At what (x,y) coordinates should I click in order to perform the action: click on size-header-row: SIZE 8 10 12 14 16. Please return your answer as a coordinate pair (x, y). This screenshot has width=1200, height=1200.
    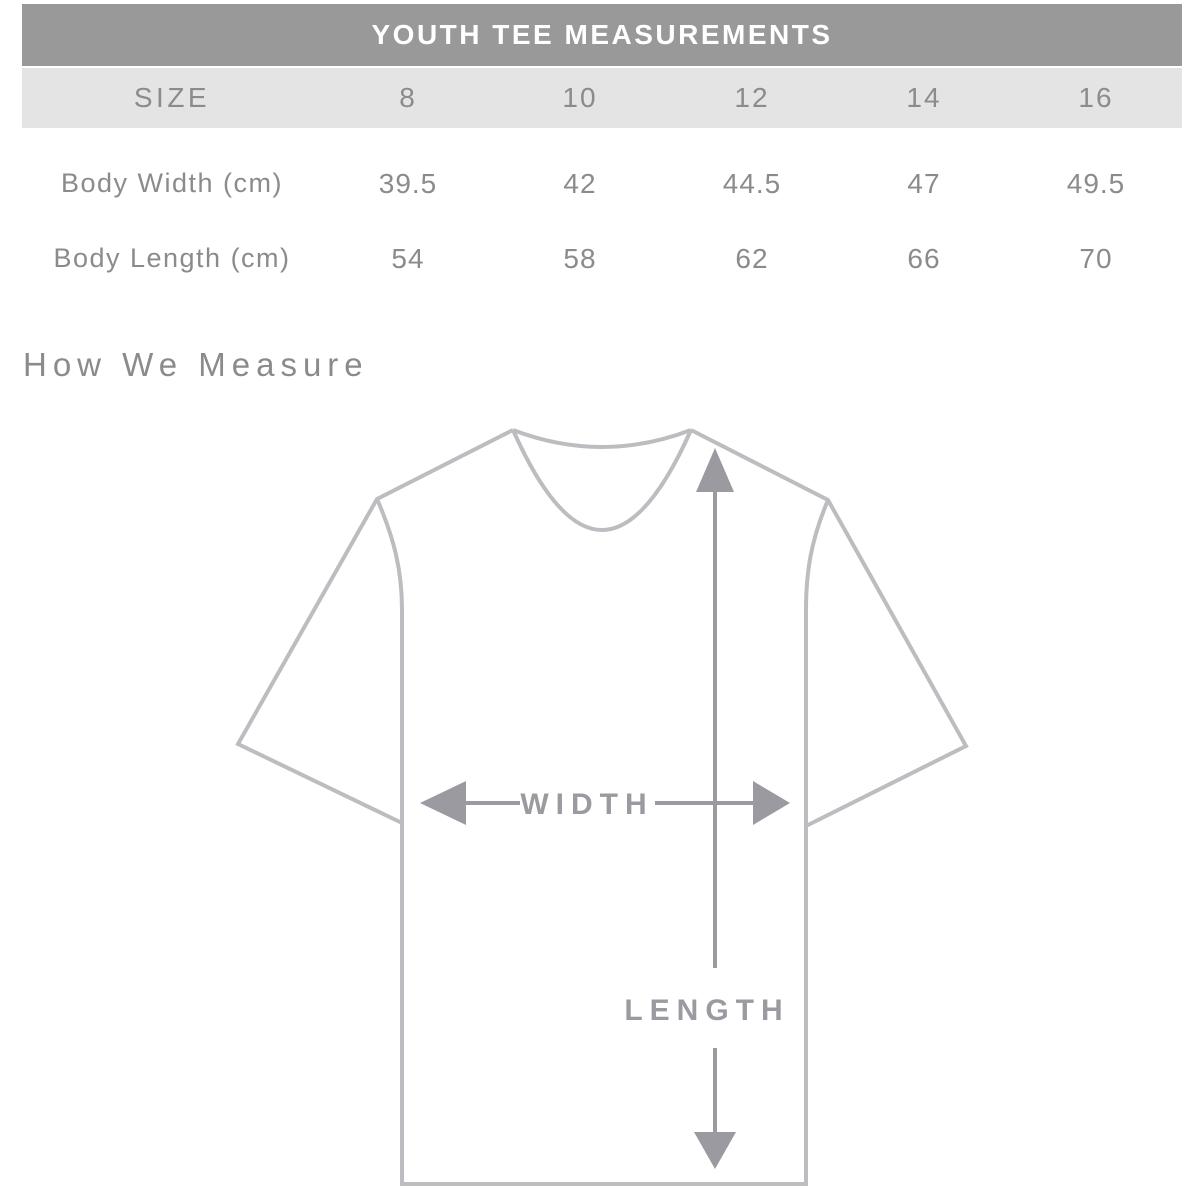
    Looking at the image, I should click on (602, 98).